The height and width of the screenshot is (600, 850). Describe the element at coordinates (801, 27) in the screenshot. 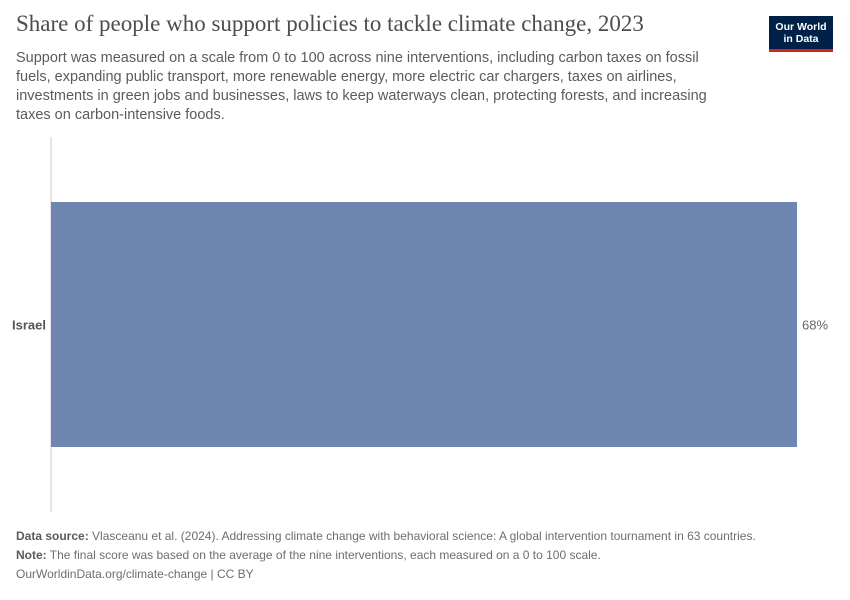

I see `logo-line-1: Our World` at that location.